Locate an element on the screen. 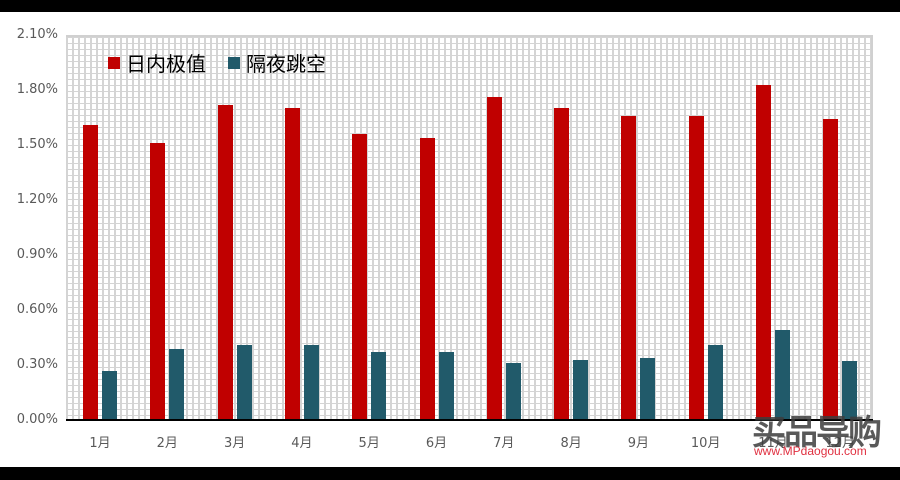 This screenshot has width=900, height=480. top-black-border is located at coordinates (450, 6).